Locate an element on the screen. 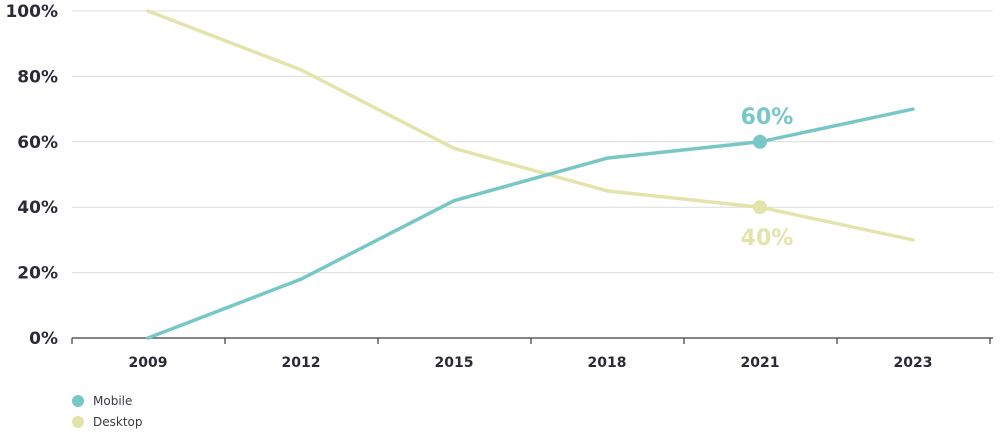 The height and width of the screenshot is (432, 1000). data-label-desktop: 40% is located at coordinates (767, 238).